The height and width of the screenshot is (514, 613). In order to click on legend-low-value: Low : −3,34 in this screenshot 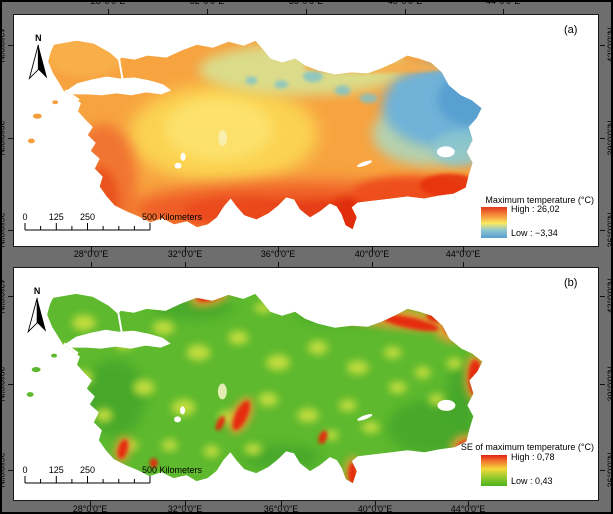, I will do `click(534, 233)`.